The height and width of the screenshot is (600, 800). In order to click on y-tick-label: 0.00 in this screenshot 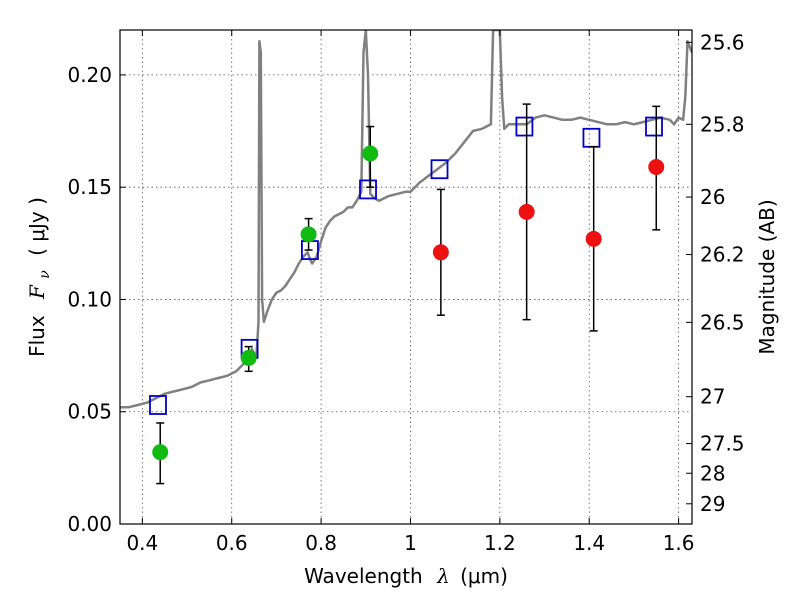, I will do `click(89, 524)`.